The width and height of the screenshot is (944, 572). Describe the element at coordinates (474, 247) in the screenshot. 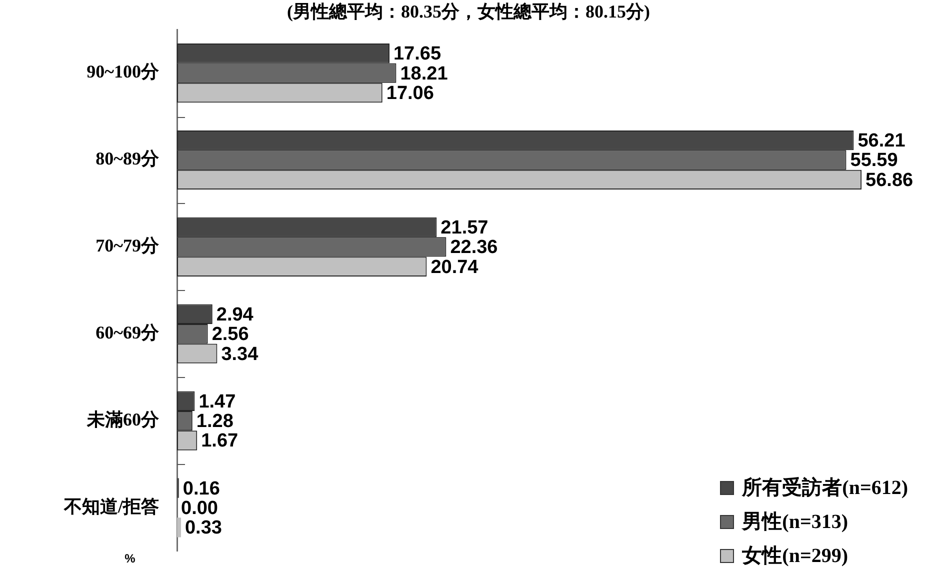

I see `data-label: 22.36` at that location.